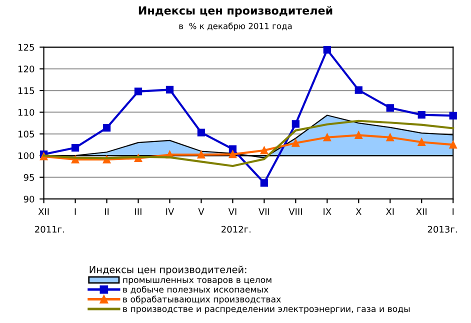 The width and height of the screenshot is (471, 323). Describe the element at coordinates (202, 300) in the screenshot. I see `legend-label: в обрабатывающих производствах` at that location.